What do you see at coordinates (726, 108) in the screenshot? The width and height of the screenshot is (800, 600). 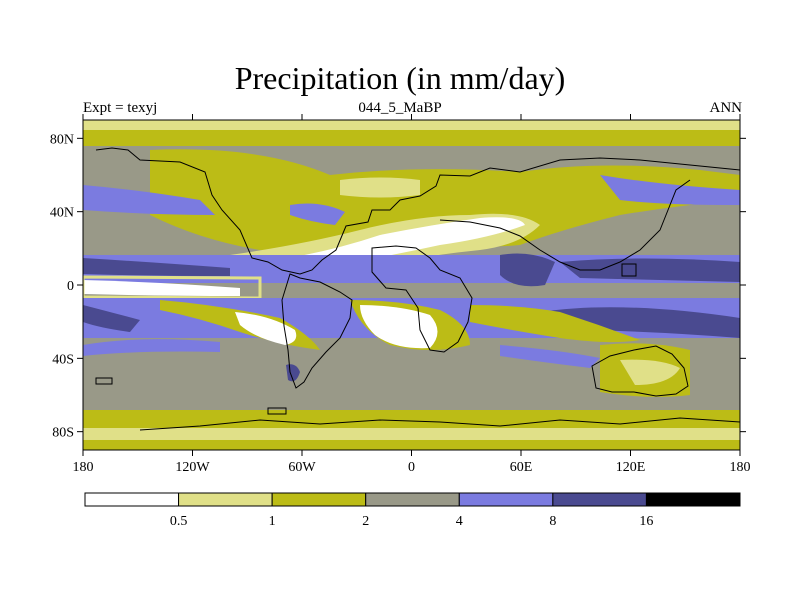 I see `season-label: ANN` at bounding box center [726, 108].